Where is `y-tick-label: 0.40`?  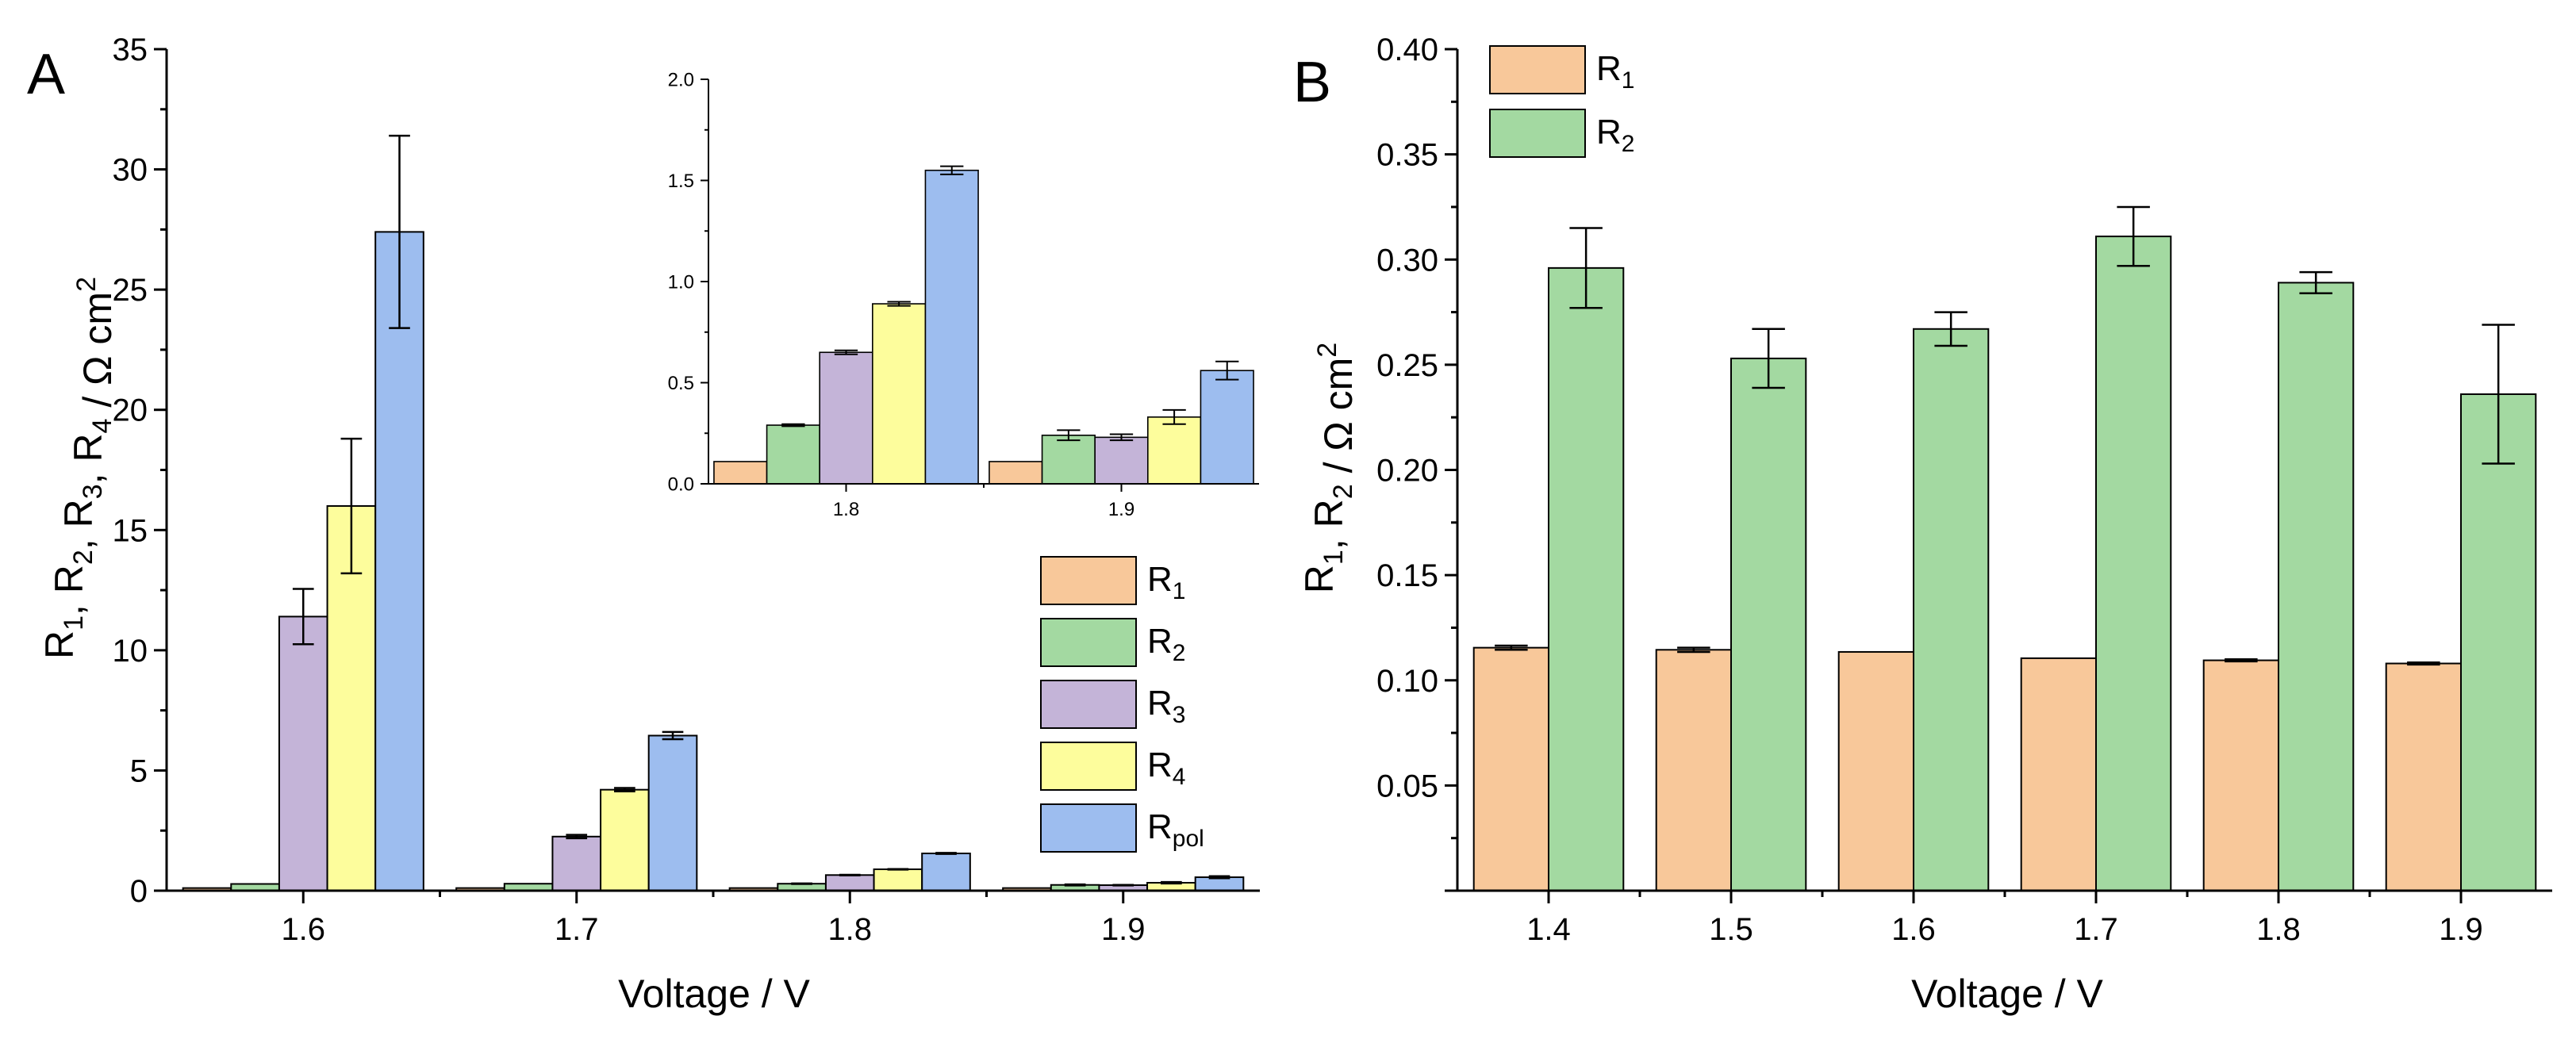
y-tick-label: 0.40 is located at coordinates (1407, 50).